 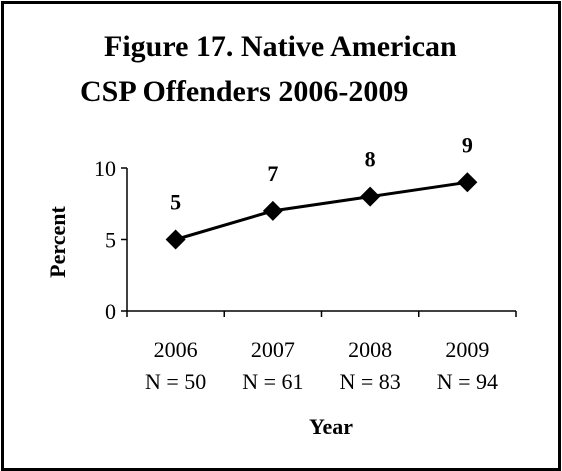 I want to click on x-tick-sublabel: N = 61, so click(x=272, y=381).